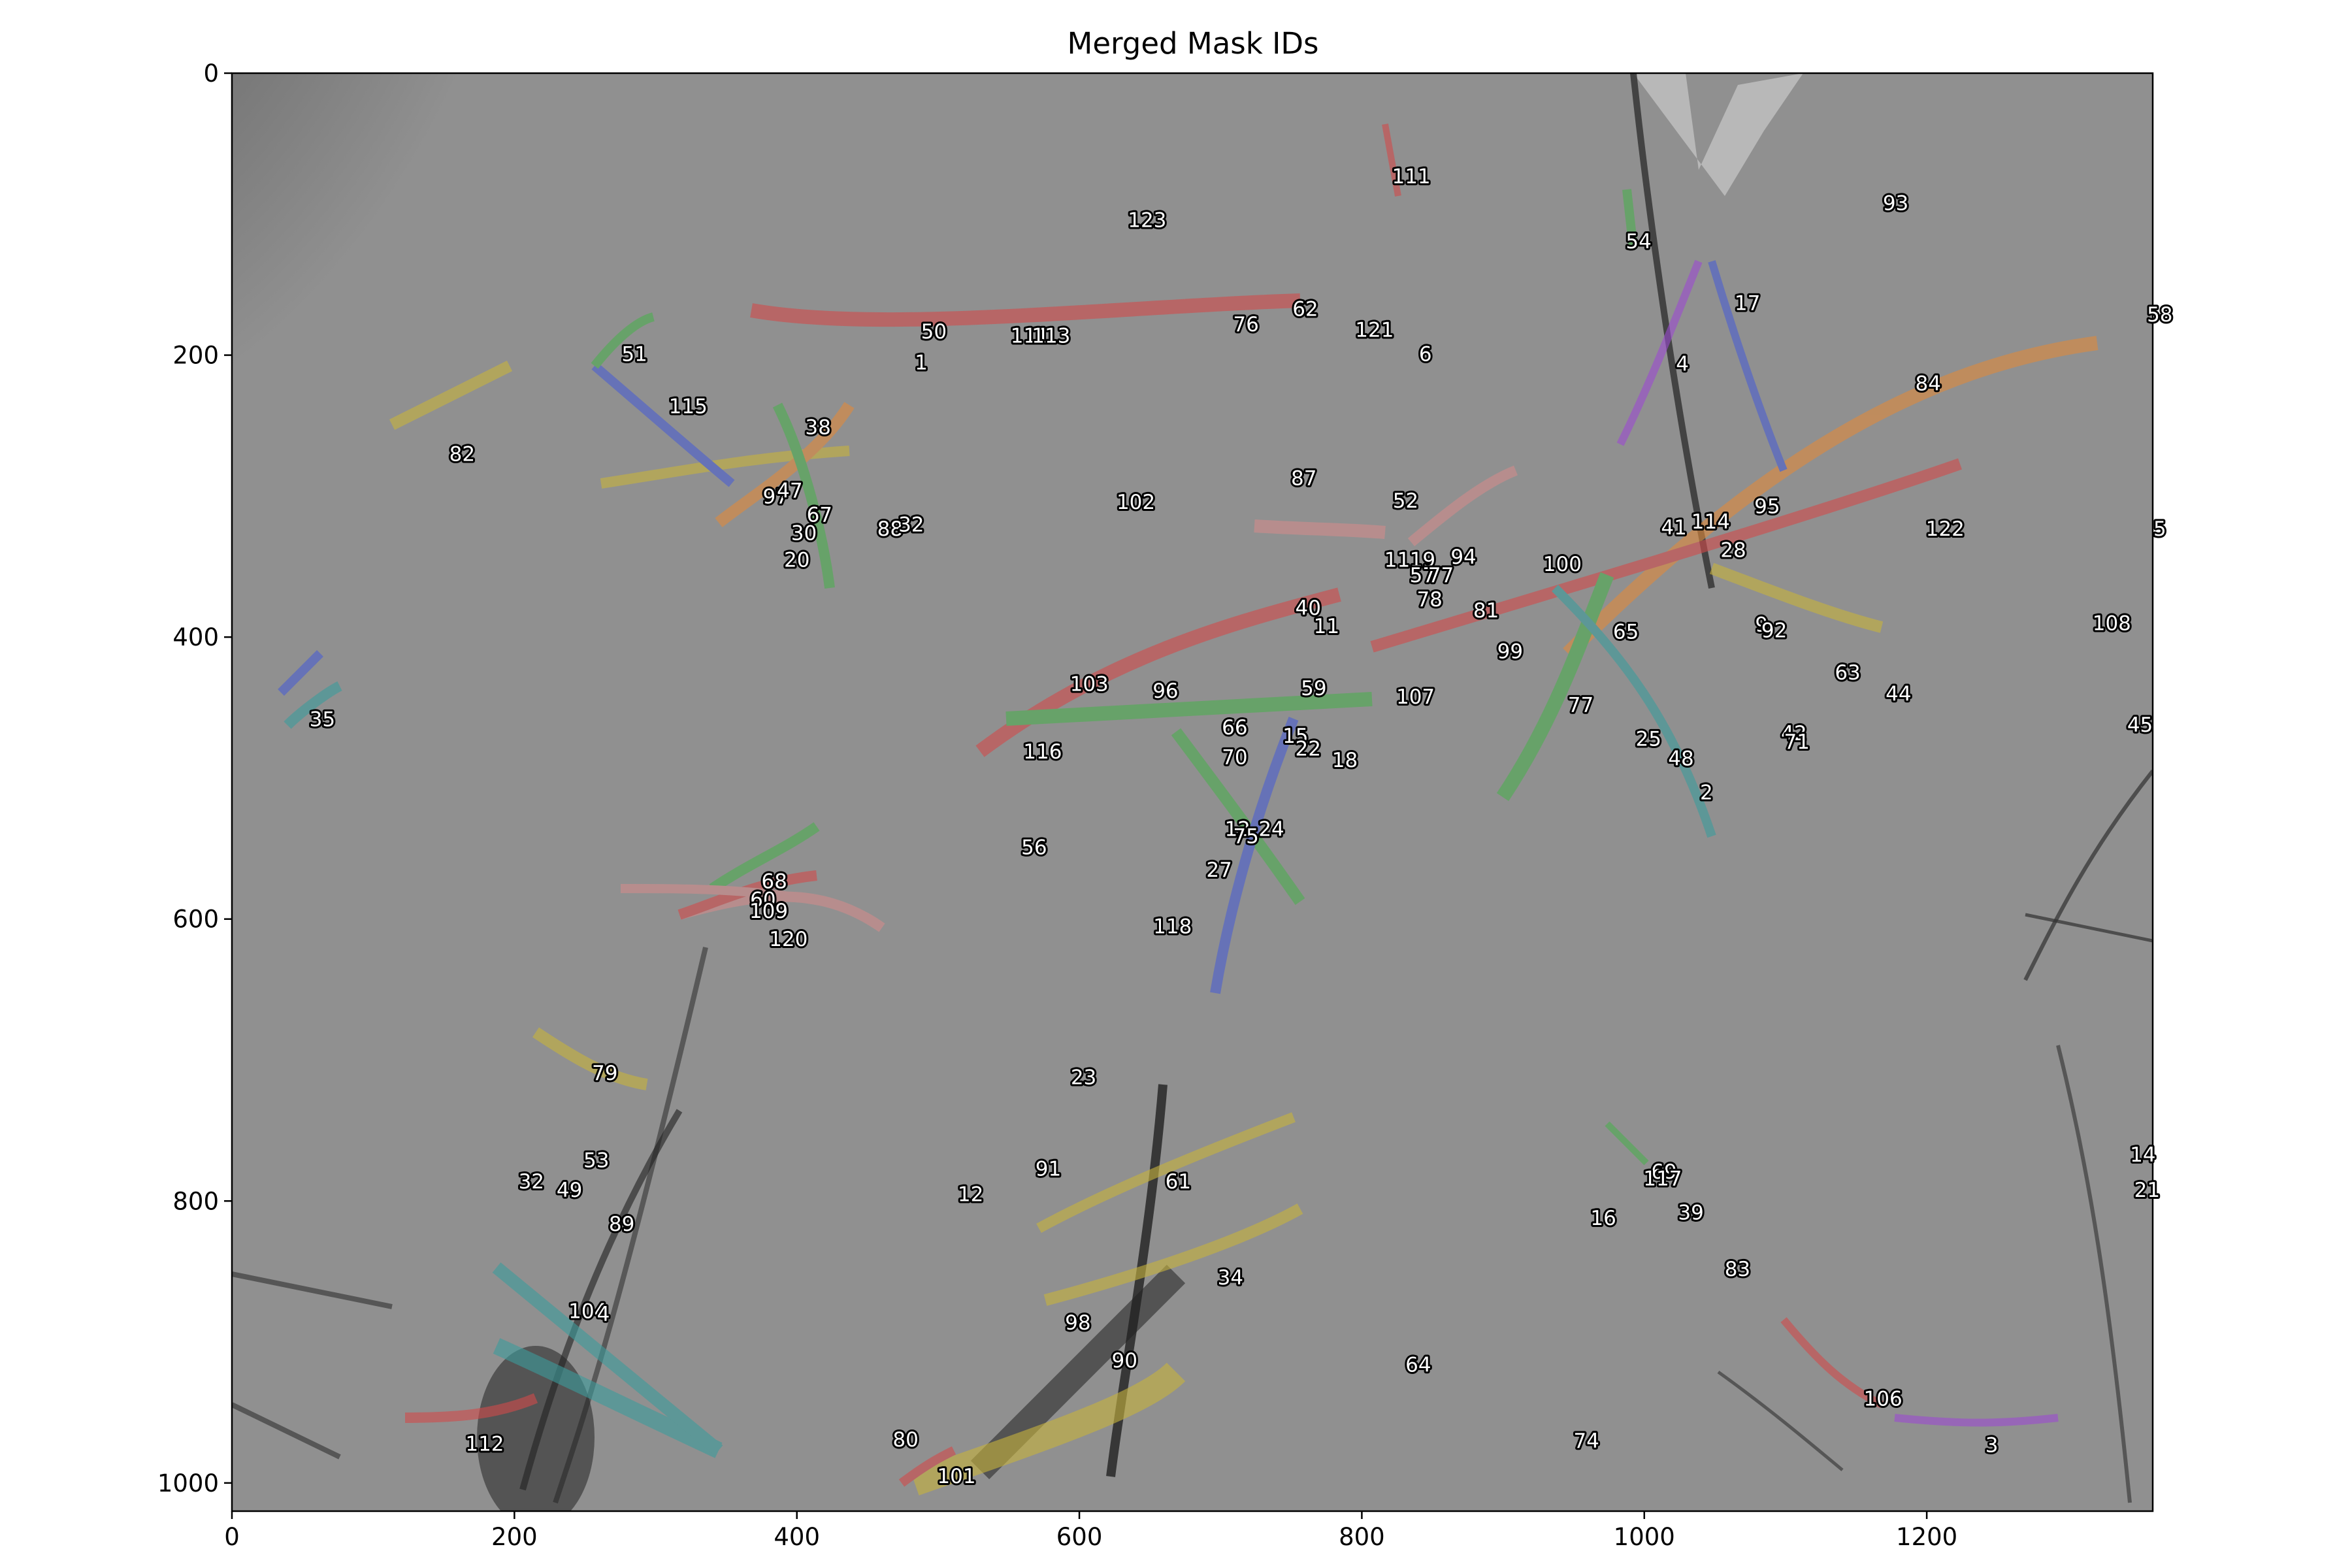 This screenshot has height=1568, width=2352. What do you see at coordinates (1463, 557) in the screenshot?
I see `mask-id-label: 94` at bounding box center [1463, 557].